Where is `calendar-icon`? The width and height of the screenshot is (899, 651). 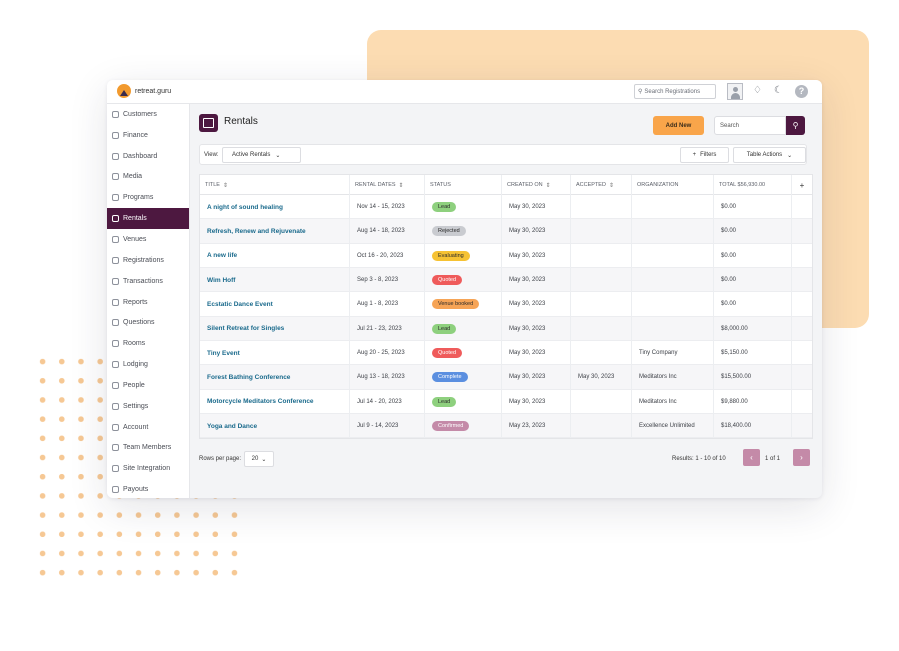 calendar-icon is located at coordinates (115, 198).